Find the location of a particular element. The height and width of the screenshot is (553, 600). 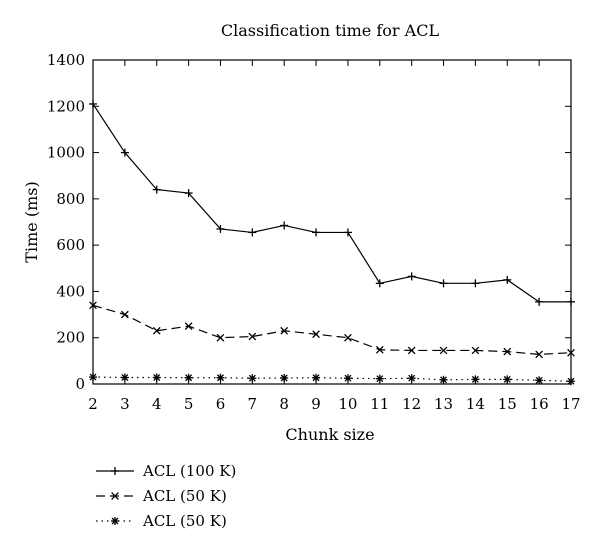

x-tick-label: 3 is located at coordinates (125, 404).